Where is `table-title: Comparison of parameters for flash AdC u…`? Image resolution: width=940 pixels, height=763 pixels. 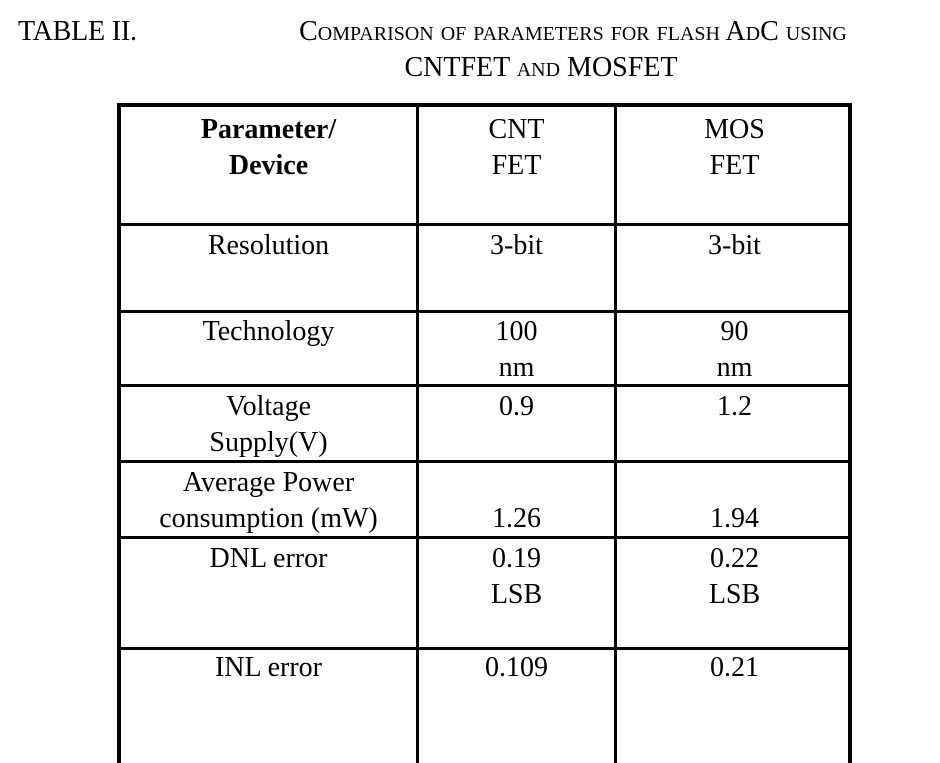
table-title: Comparison of parameters for flash AdC u… is located at coordinates (545, 50).